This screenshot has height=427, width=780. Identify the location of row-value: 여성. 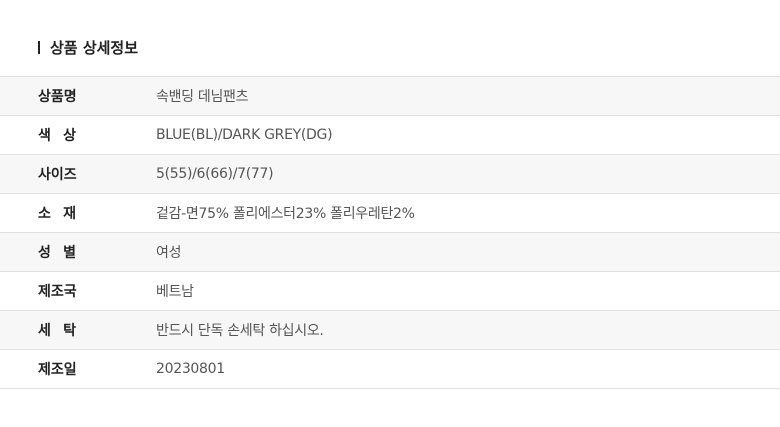
(169, 253).